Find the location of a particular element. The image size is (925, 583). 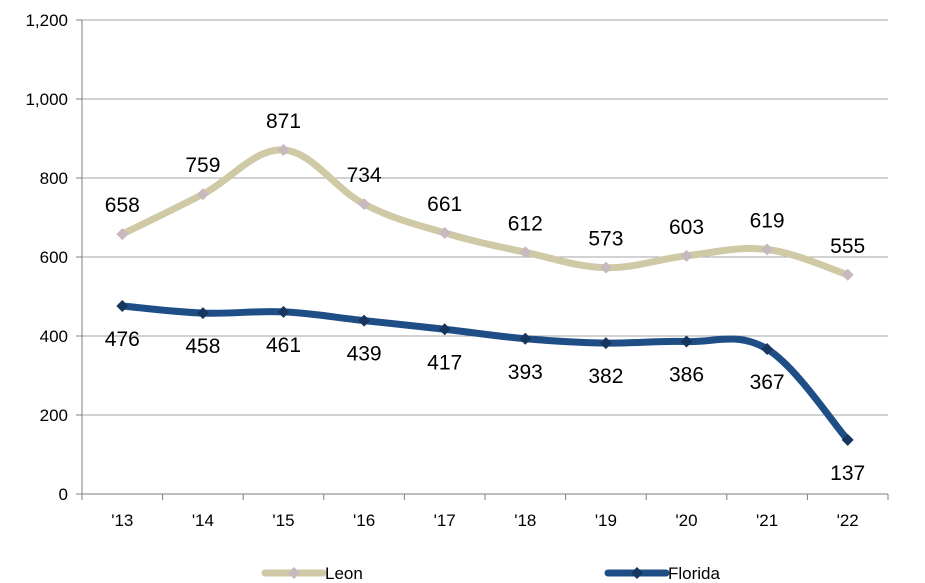

data-label-florida: 458 is located at coordinates (202, 346).